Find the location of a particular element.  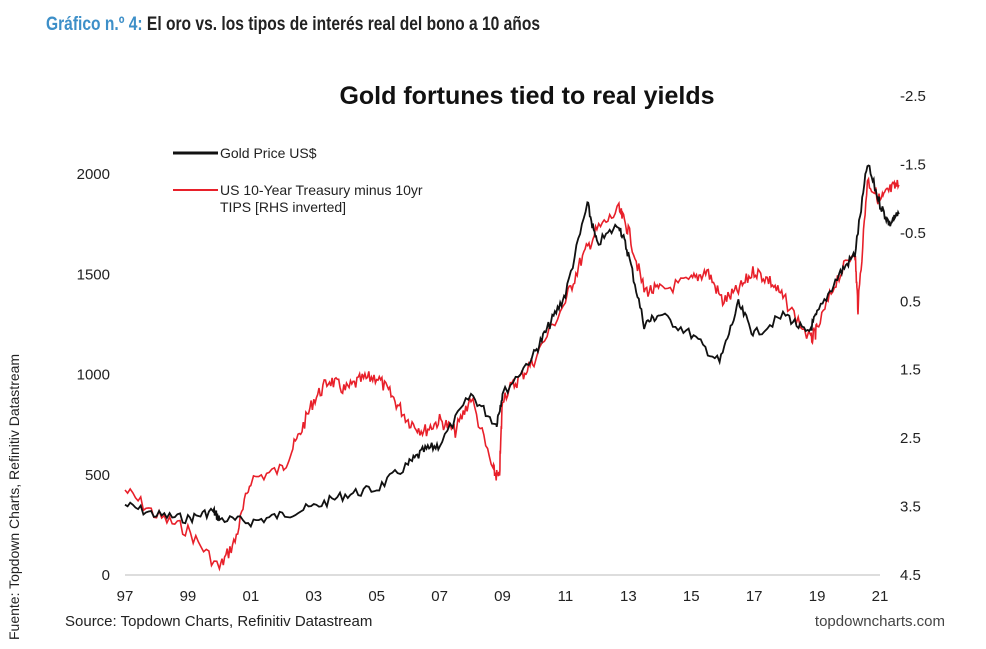

x-tick-label: 17 is located at coordinates (754, 596).